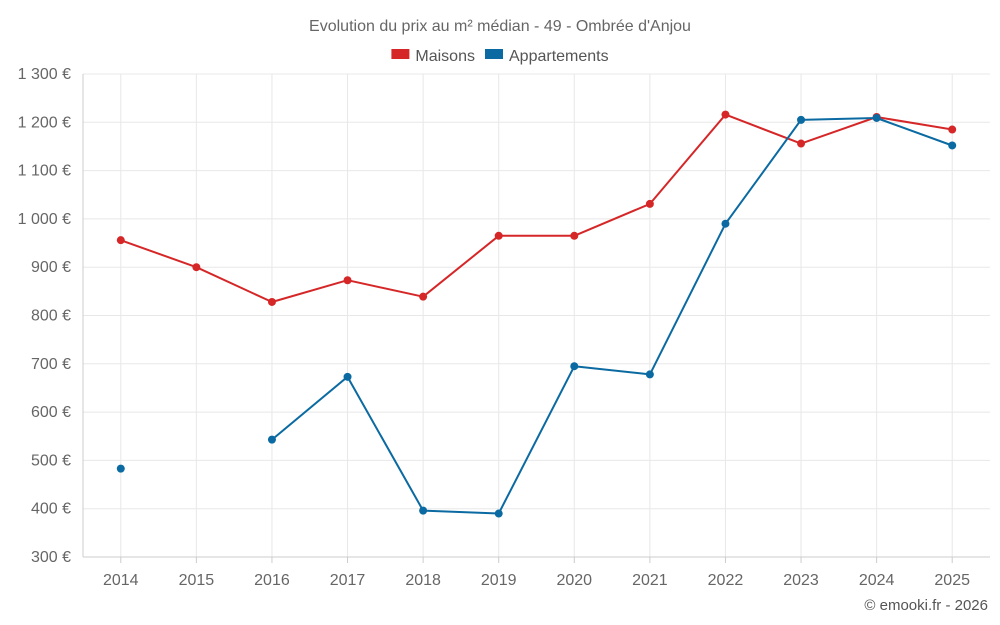  I want to click on legend-item-maisons: Maisons, so click(433, 56).